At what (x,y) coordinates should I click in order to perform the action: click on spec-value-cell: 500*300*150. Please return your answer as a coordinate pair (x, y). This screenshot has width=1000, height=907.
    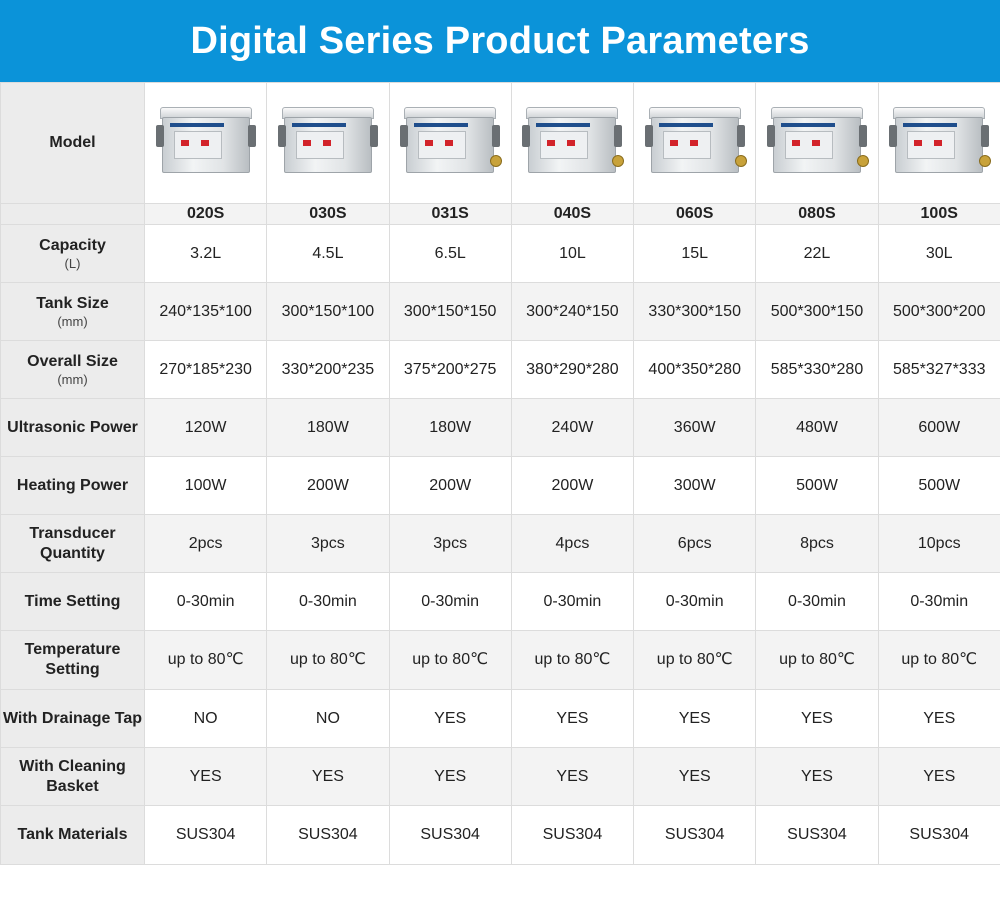
    Looking at the image, I should click on (817, 311).